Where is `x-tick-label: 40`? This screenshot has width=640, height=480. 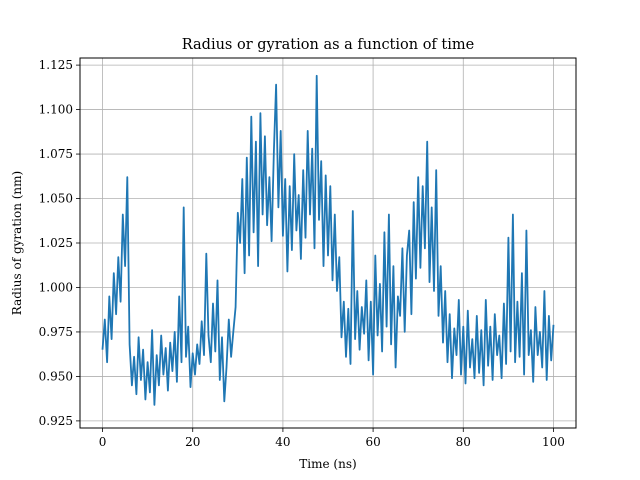
x-tick-label: 40 is located at coordinates (282, 442).